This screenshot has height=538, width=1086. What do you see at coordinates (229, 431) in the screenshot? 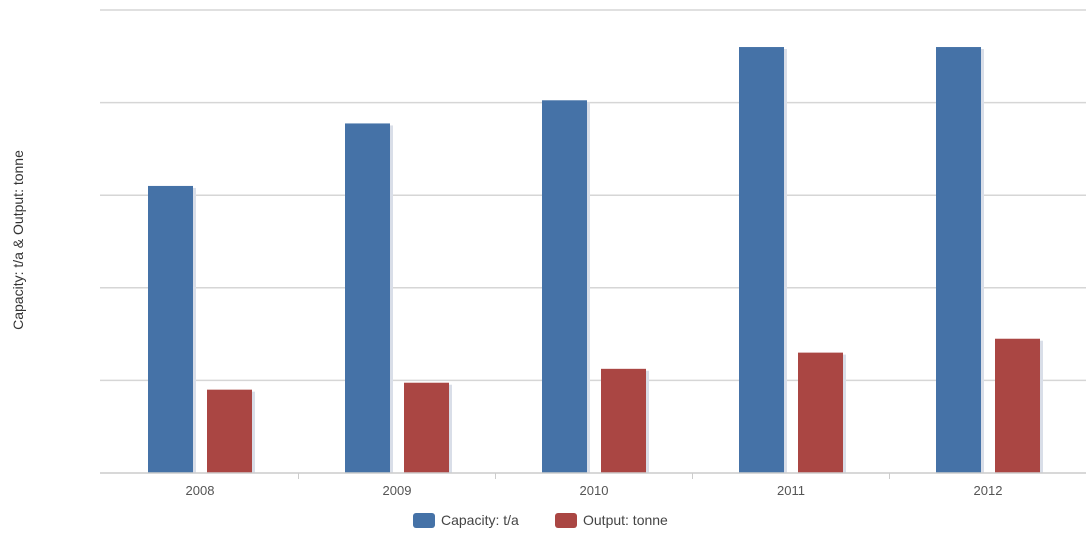
I see `bar-output-2008` at bounding box center [229, 431].